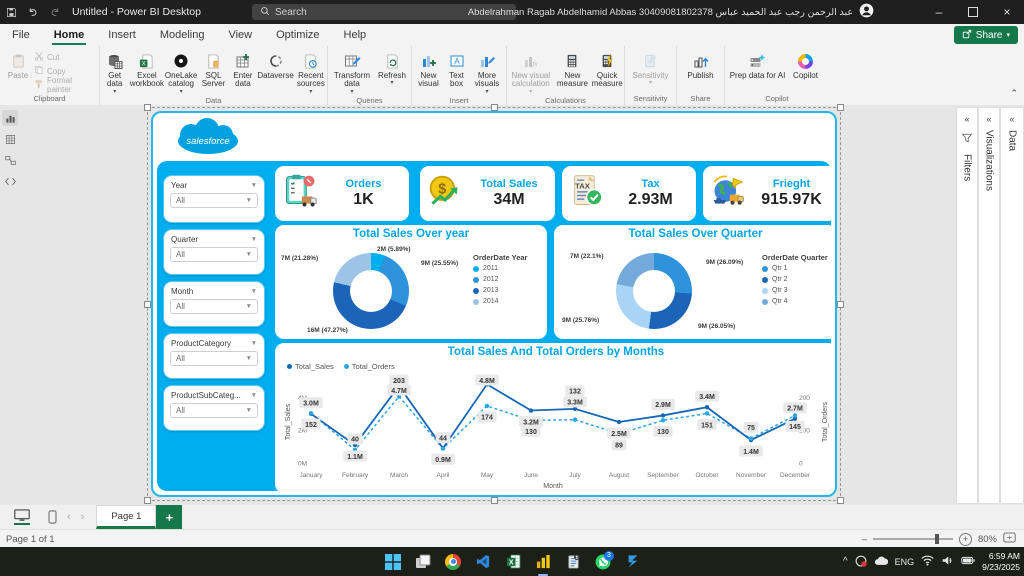  I want to click on dax-query-view-icon, so click(10, 181).